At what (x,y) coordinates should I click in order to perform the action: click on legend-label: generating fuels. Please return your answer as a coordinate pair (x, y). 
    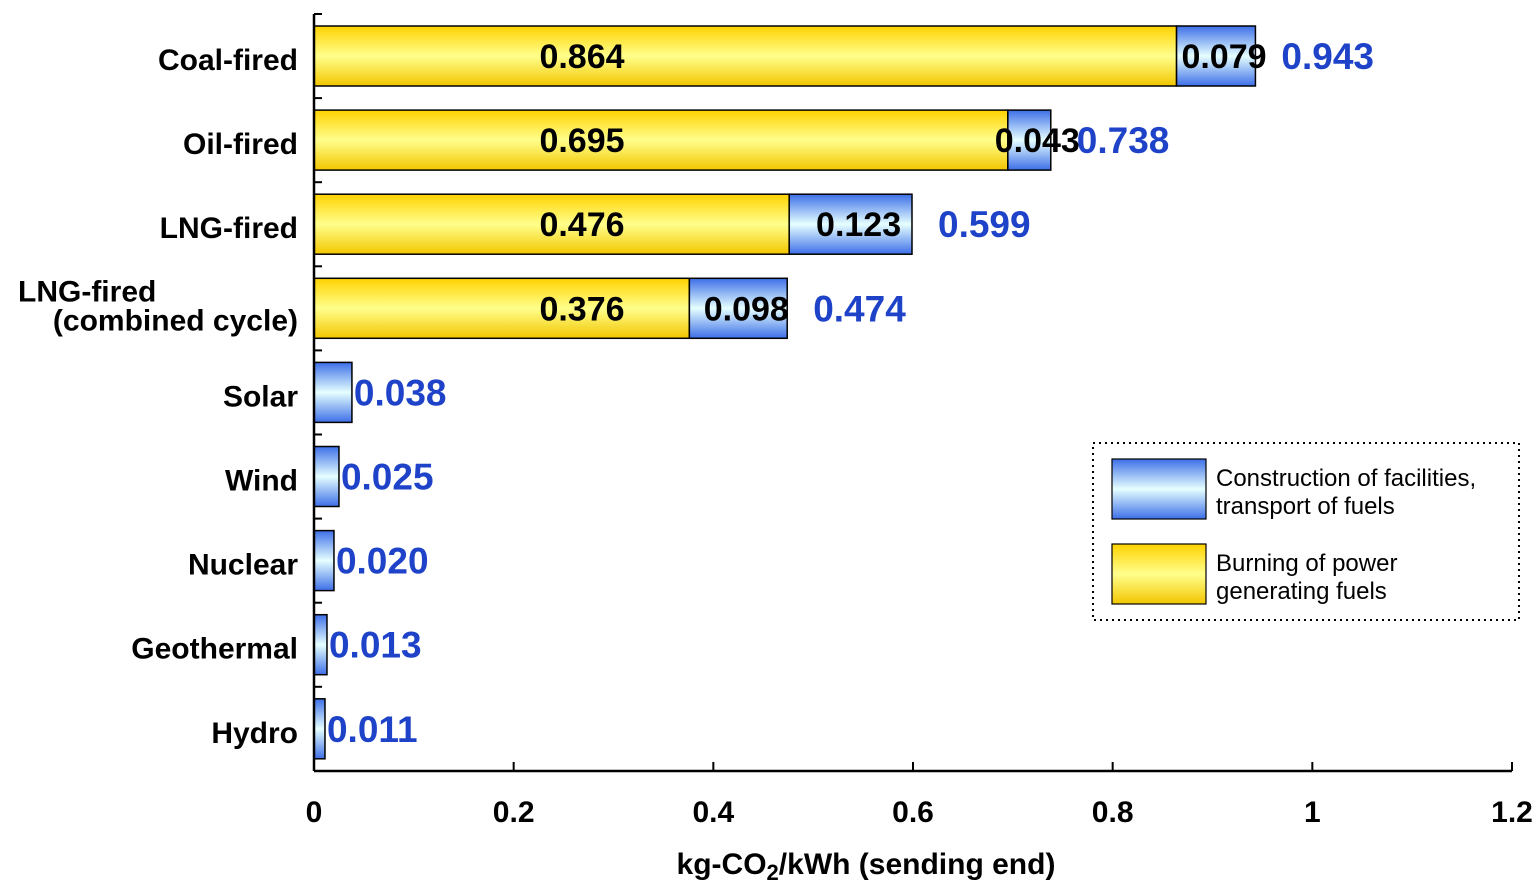
    Looking at the image, I should click on (1301, 591).